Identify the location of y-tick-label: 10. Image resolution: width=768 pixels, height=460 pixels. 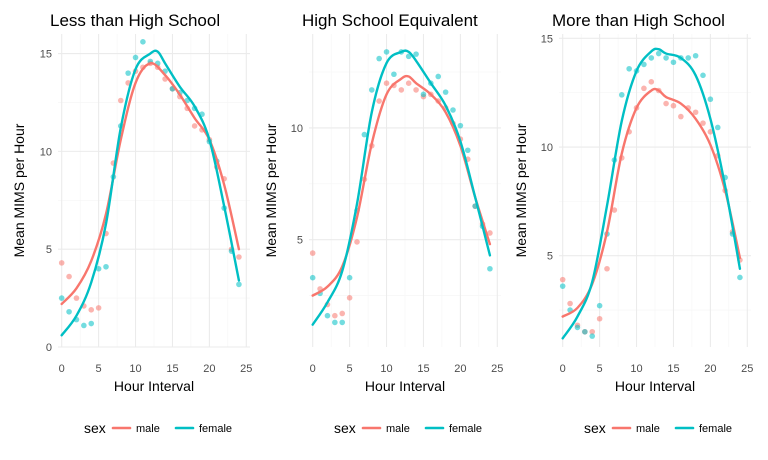
(46, 152).